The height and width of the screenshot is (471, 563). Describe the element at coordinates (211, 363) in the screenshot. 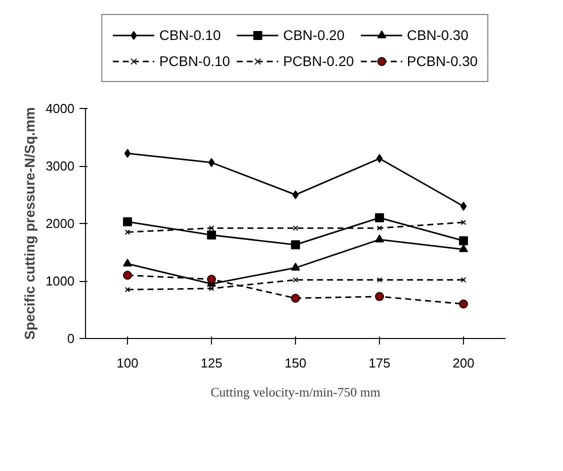

I see `x-tick-label: 125` at that location.